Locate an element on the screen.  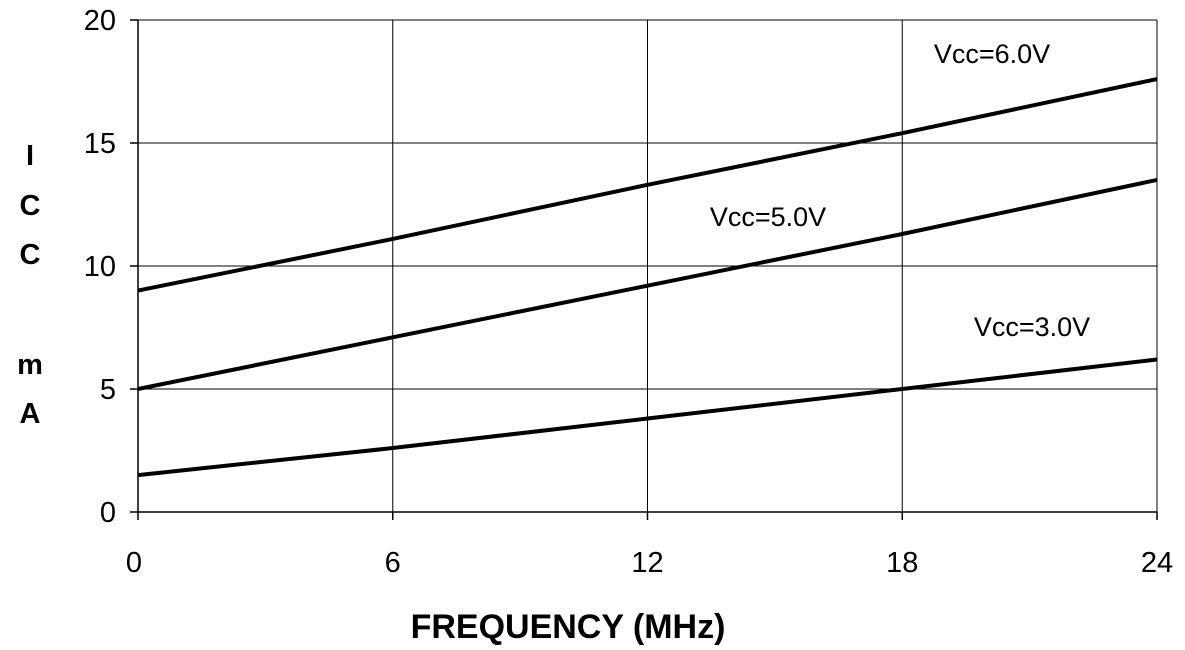
y-tick-label: 15 is located at coordinates (100, 144).